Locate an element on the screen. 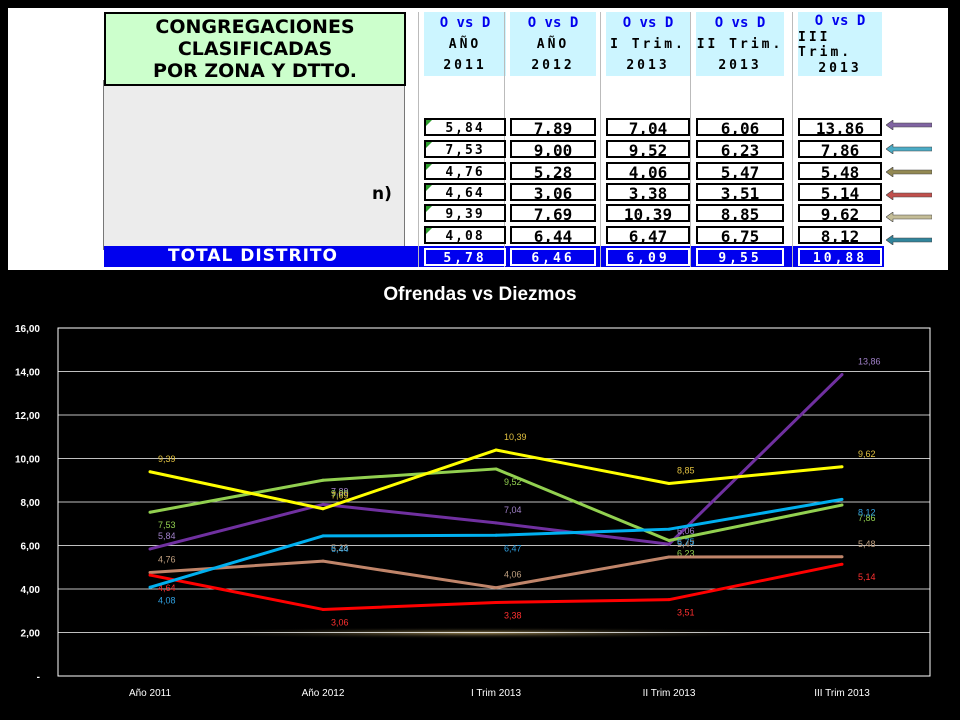 The width and height of the screenshot is (960, 720). chart-title: Ofrendas vs Diezmos is located at coordinates (480, 294).